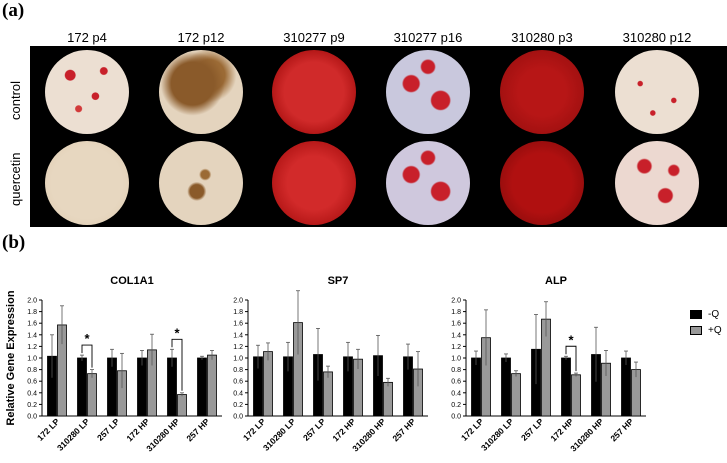 This screenshot has width=727, height=463. Describe the element at coordinates (201, 37) in the screenshot. I see `column-label: 172 p12` at that location.